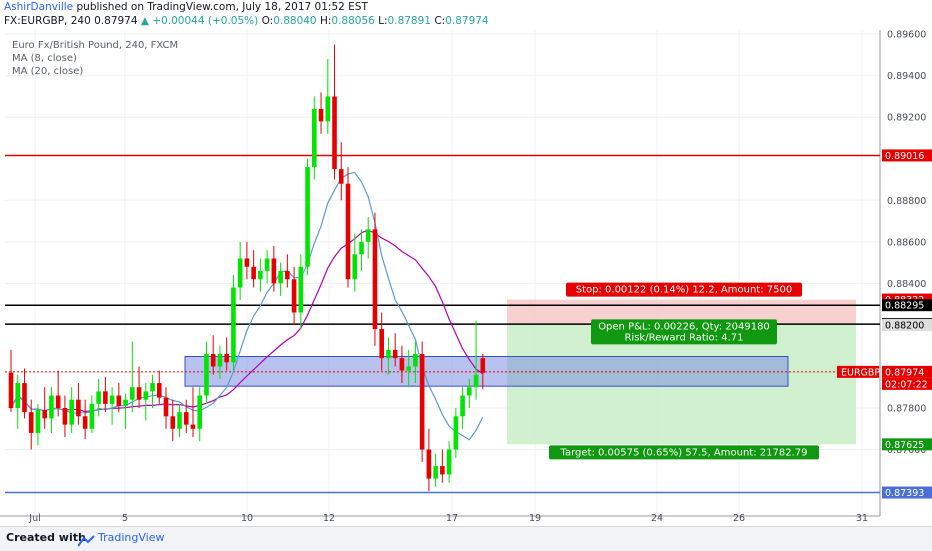 The width and height of the screenshot is (932, 551). Describe the element at coordinates (383, 21) in the screenshot. I see `low-label: L:` at that location.